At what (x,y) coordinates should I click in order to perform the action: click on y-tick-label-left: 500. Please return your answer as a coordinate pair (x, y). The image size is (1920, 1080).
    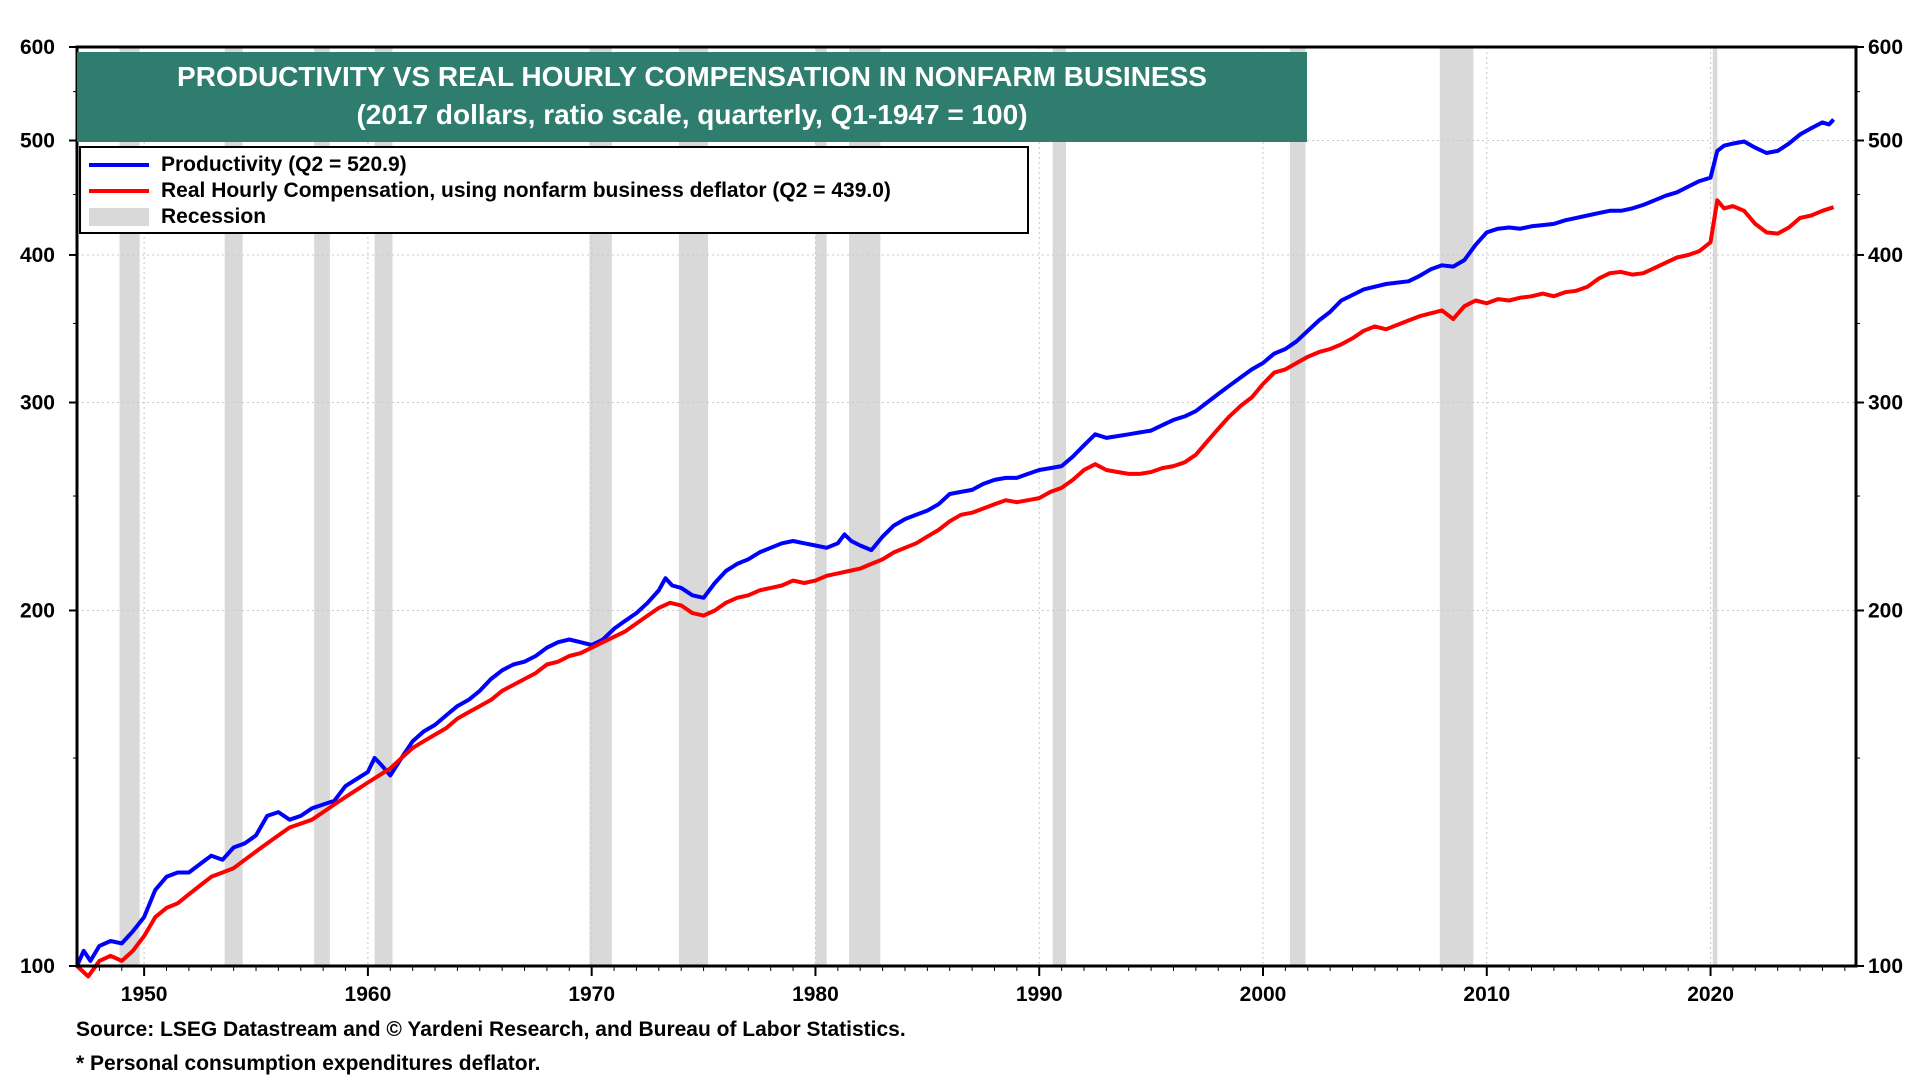
    Looking at the image, I should click on (37, 141).